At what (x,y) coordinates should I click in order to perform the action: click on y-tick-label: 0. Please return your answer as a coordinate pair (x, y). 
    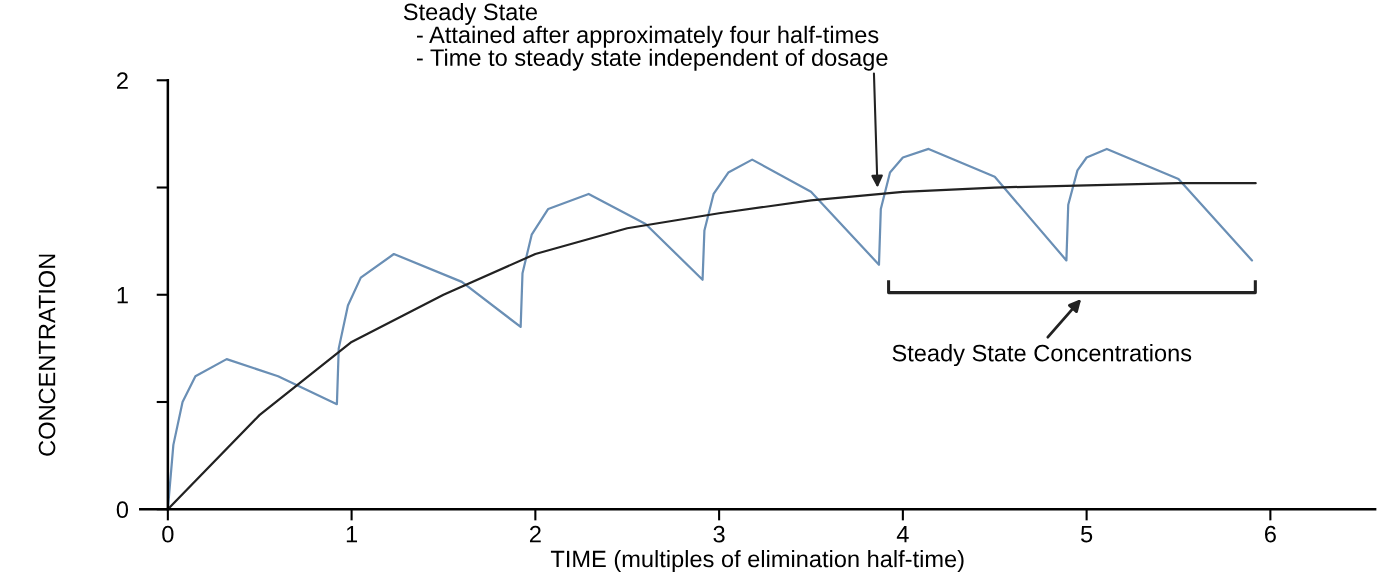
    Looking at the image, I should click on (122, 510).